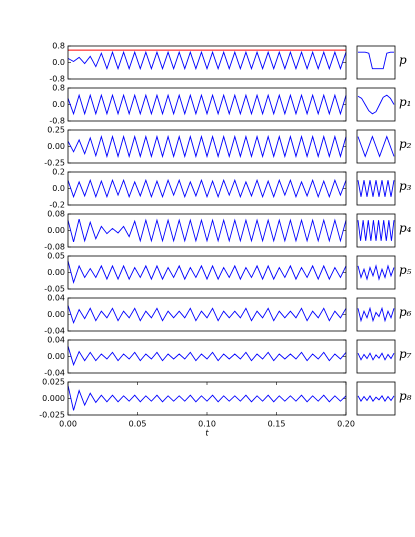 This screenshot has width=415, height=537. Describe the element at coordinates (68, 424) in the screenshot. I see `x-tick-label: 0.00` at that location.